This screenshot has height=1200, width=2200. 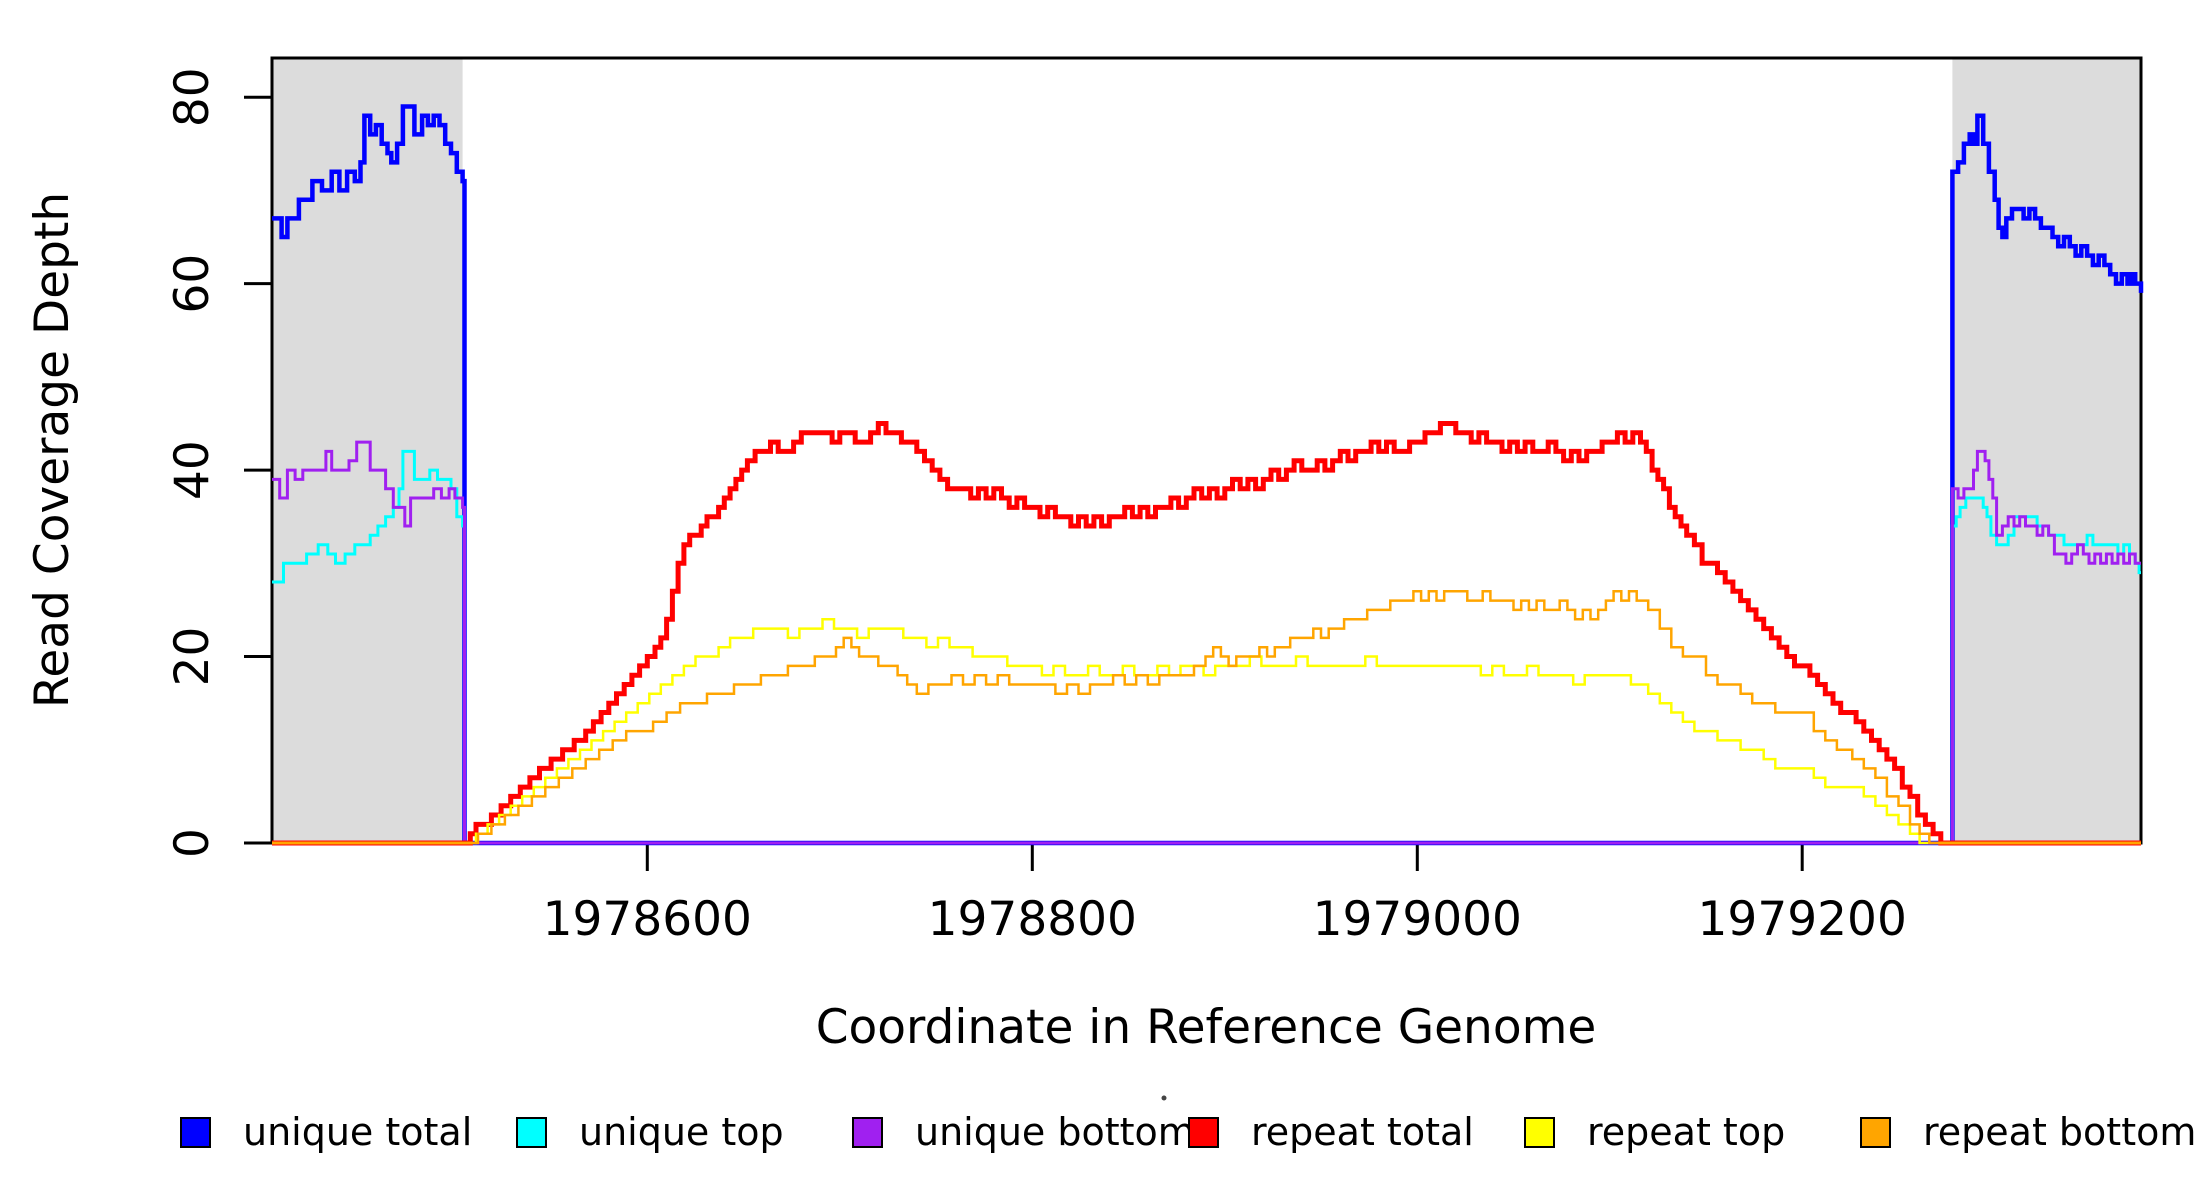 I want to click on legend-item: repeat total, so click(x=1331, y=1132).